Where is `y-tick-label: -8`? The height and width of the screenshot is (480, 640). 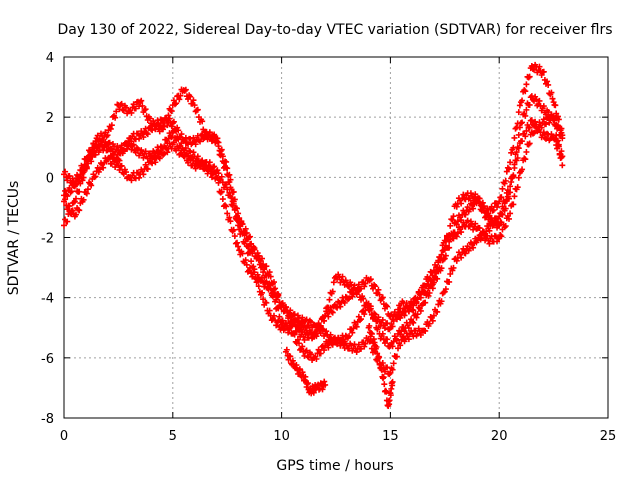
y-tick-label: -8 is located at coordinates (47, 419).